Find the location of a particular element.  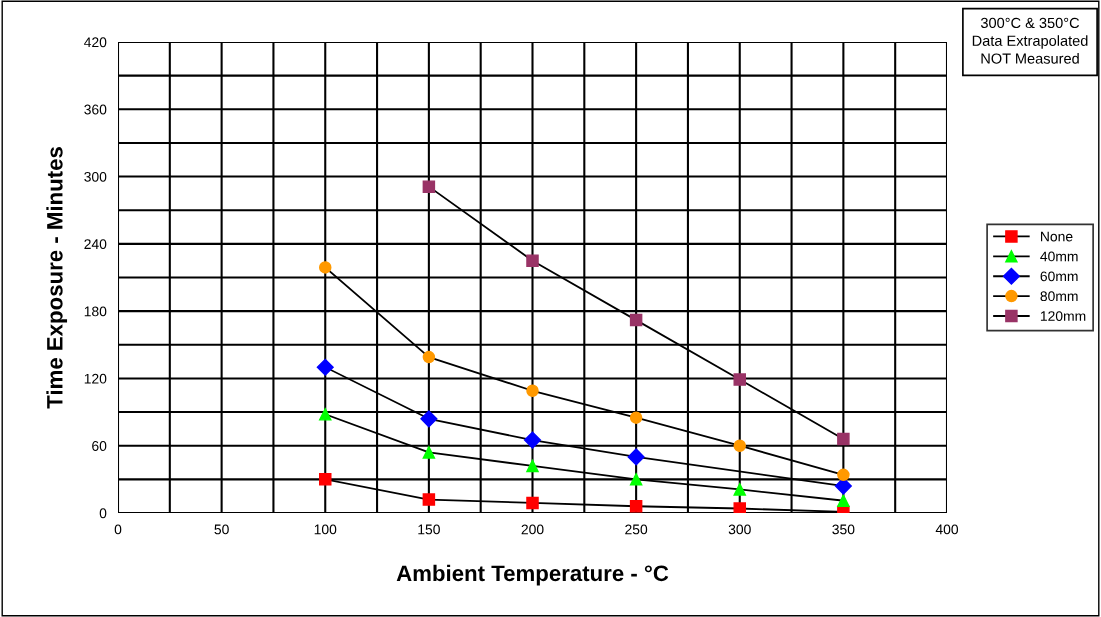

y-tick-label: 420 is located at coordinates (95, 42).